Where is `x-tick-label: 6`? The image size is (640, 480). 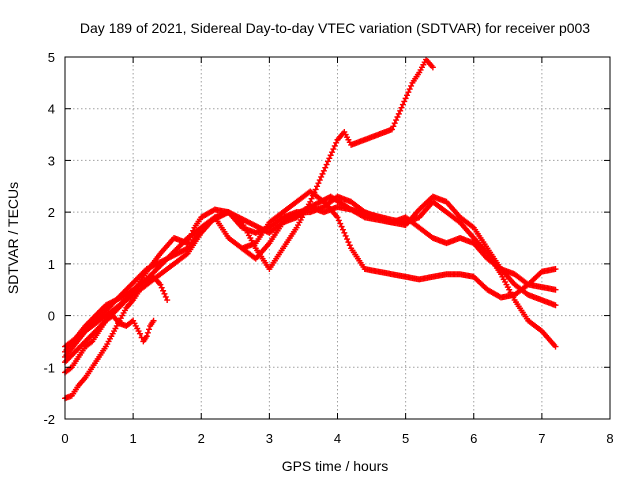
x-tick-label: 6 is located at coordinates (473, 438).